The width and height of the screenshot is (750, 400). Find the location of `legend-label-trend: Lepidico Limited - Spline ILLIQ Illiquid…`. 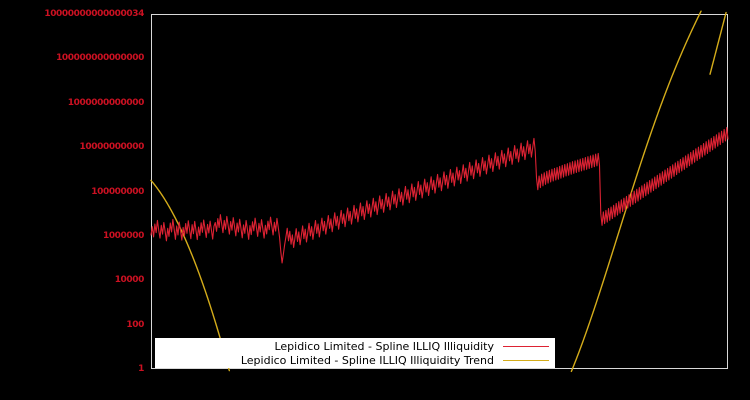

legend-label-trend: Lepidico Limited - Spline ILLIQ Illiquid… is located at coordinates (367, 360).